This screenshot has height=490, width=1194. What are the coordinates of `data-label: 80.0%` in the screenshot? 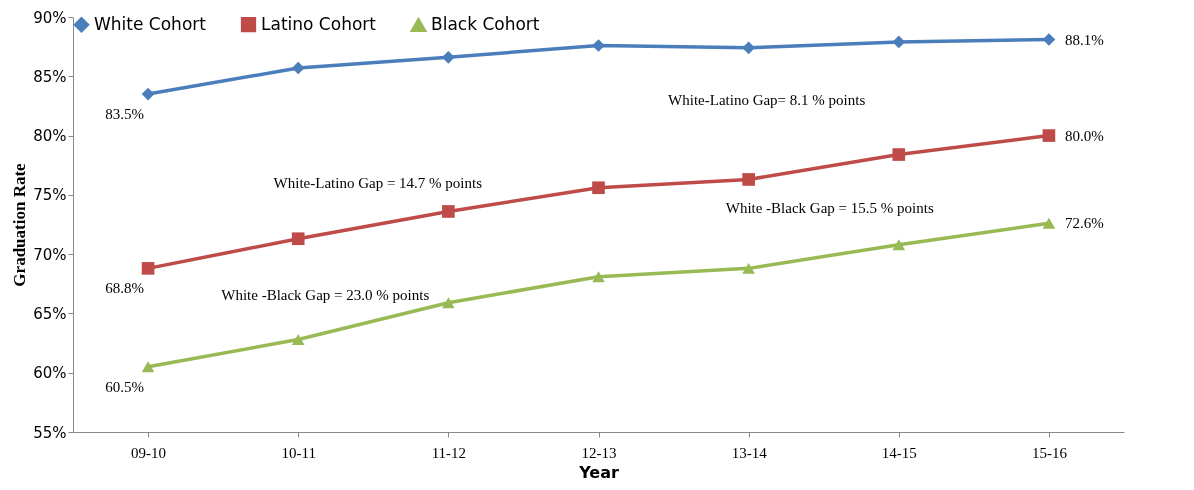 It's located at (1084, 135).